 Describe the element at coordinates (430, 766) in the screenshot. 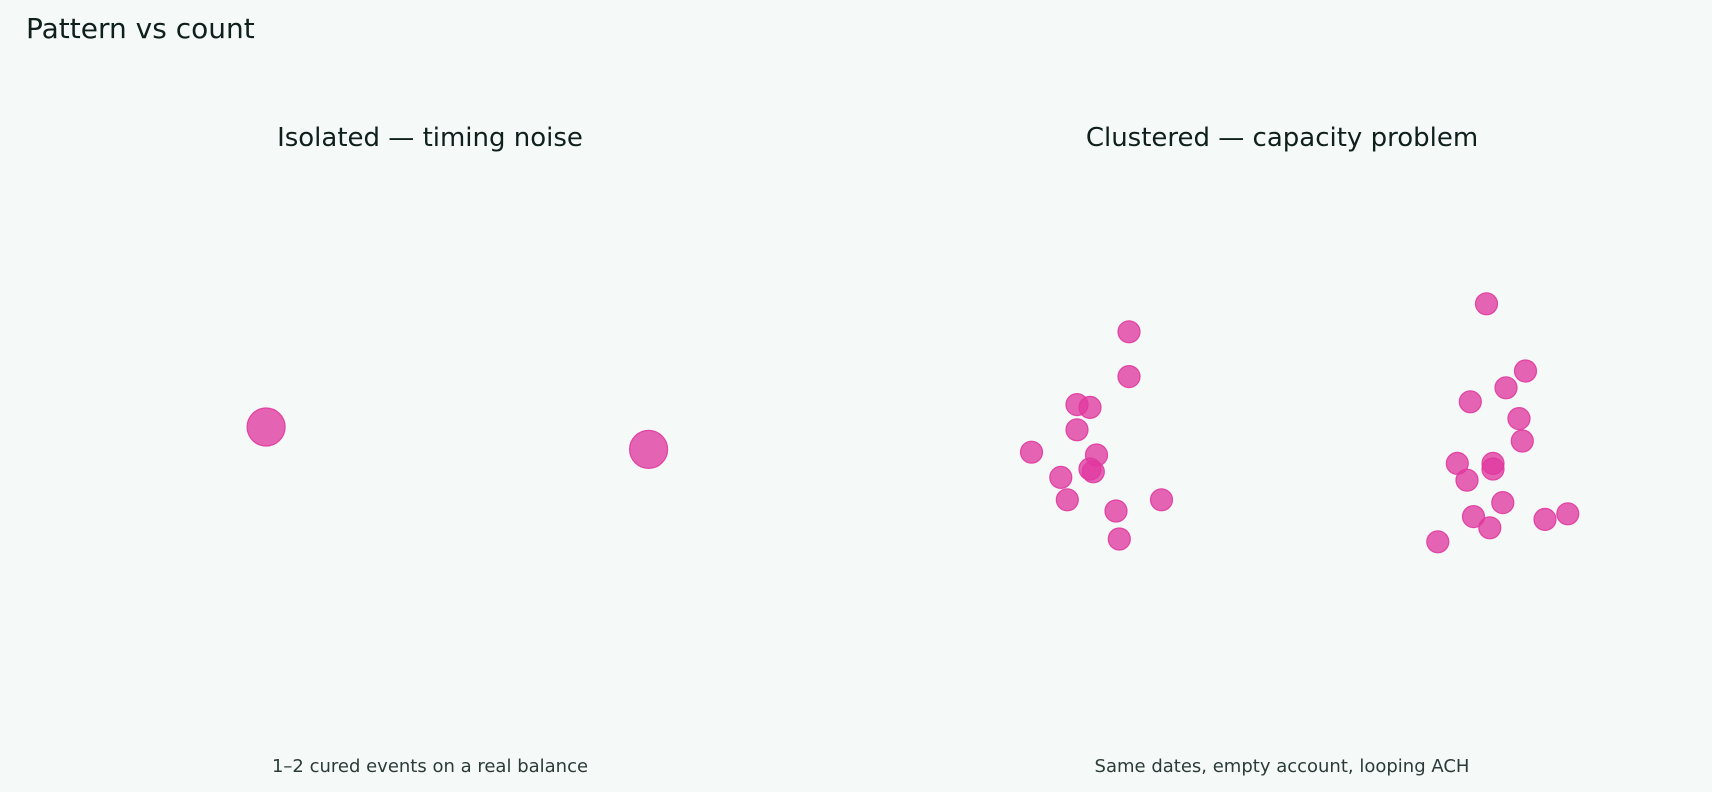

I see `panel-caption-isolated: 1–2 cured events on a real balance` at that location.